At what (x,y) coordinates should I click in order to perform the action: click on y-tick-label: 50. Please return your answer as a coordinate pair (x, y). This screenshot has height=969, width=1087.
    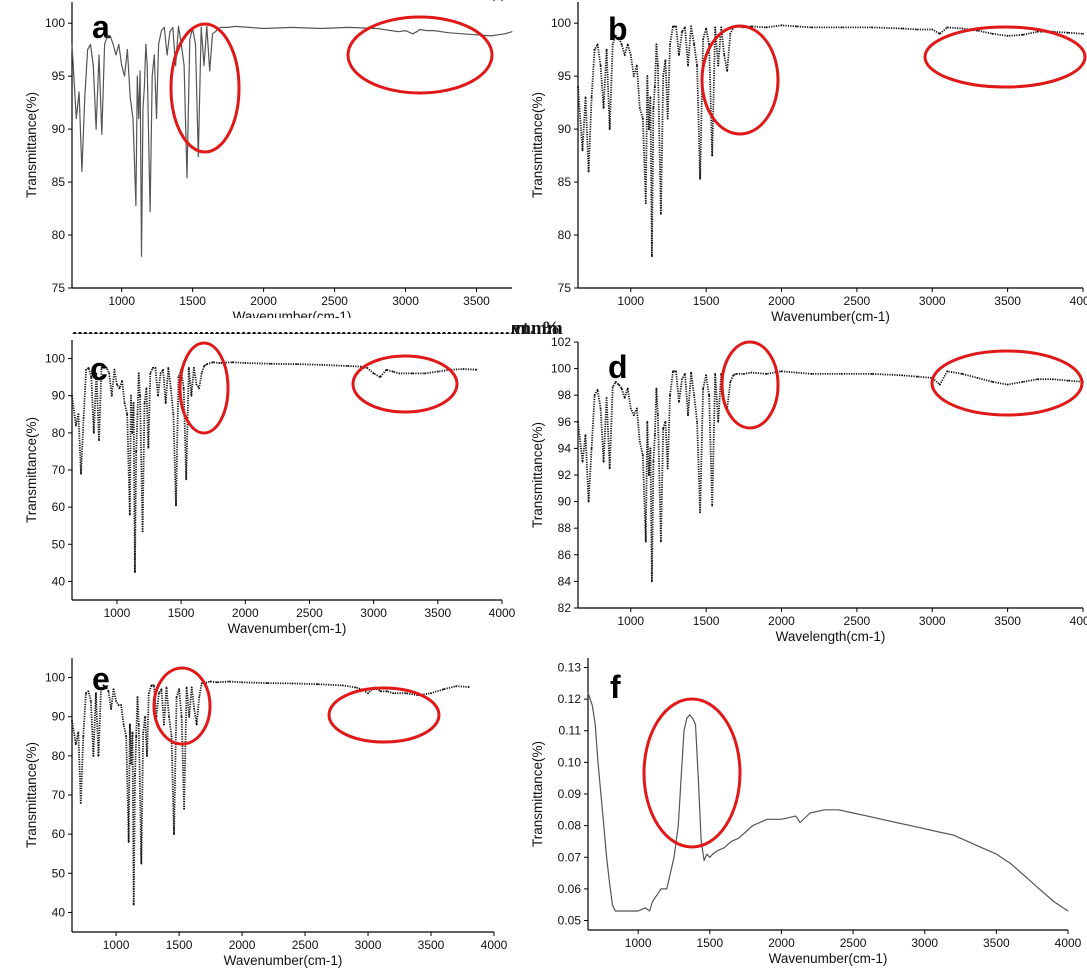
    Looking at the image, I should click on (59, 873).